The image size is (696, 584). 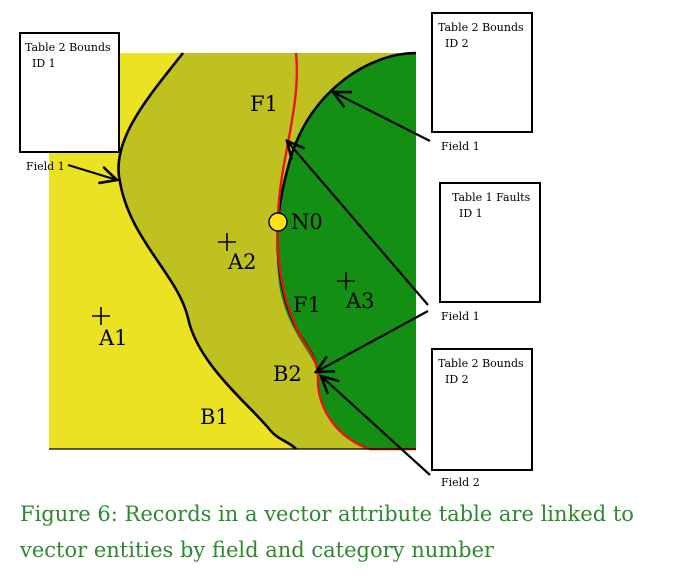 What do you see at coordinates (491, 197) in the screenshot?
I see `table-record-3-title: Table 1 Faults` at bounding box center [491, 197].